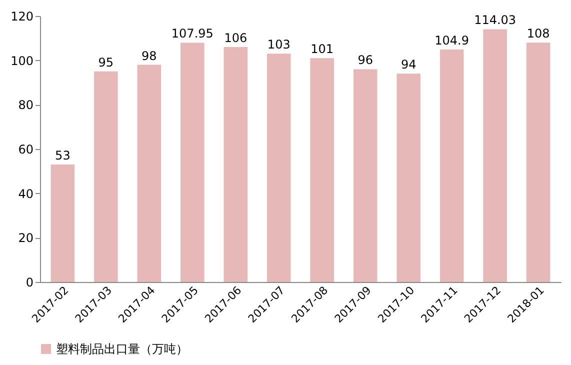 The width and height of the screenshot is (571, 365). Describe the element at coordinates (26, 105) in the screenshot. I see `y-tick-label: 80` at that location.